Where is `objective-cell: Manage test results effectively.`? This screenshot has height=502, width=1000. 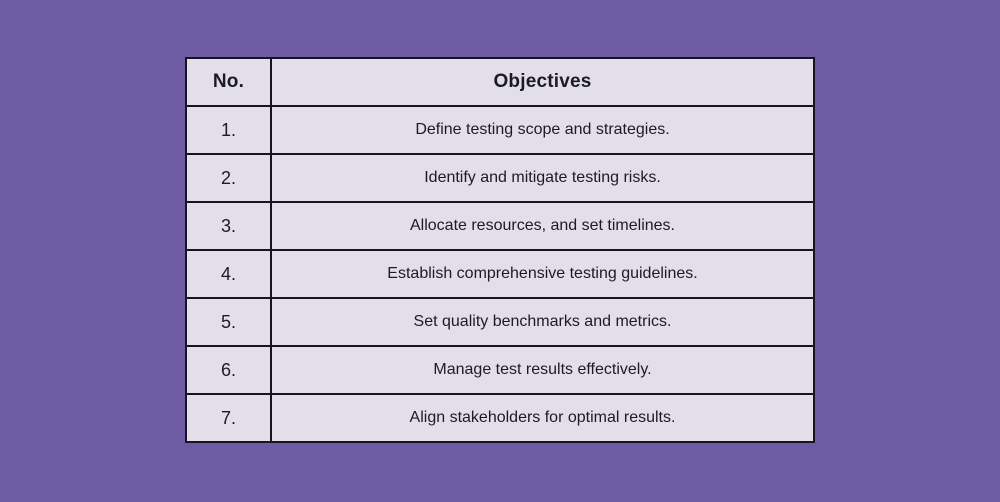
objective-cell: Manage test results effectively. is located at coordinates (542, 370).